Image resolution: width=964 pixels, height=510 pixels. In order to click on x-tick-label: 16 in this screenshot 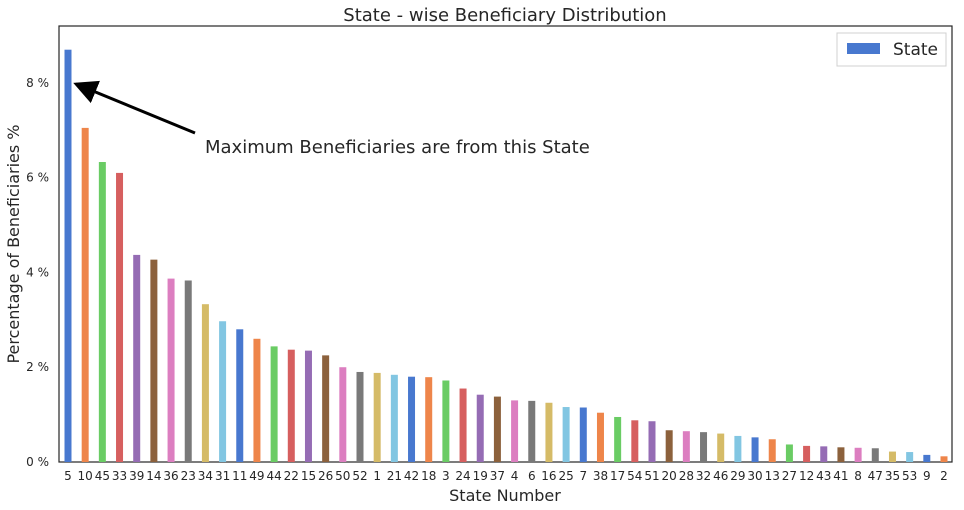, I will do `click(548, 476)`.